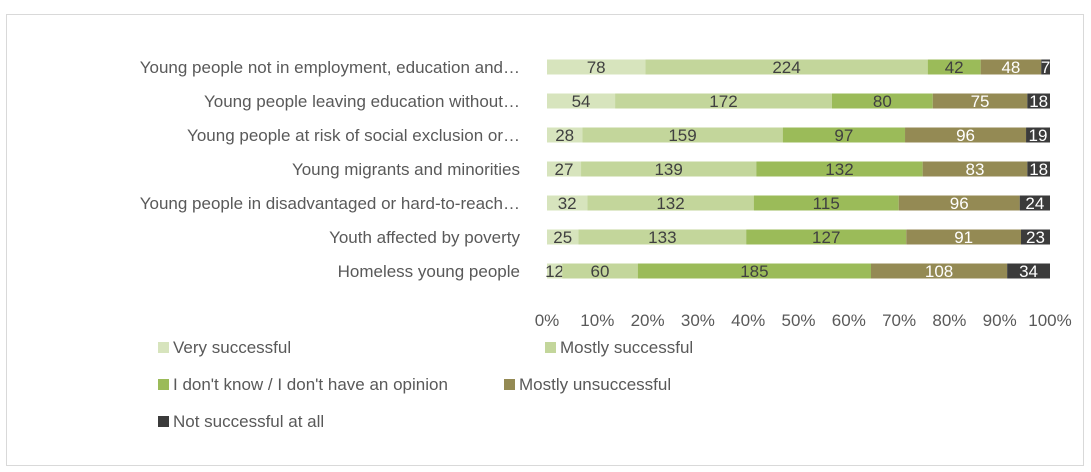  What do you see at coordinates (424, 237) in the screenshot?
I see `category-label: Youth affected by poverty` at bounding box center [424, 237].